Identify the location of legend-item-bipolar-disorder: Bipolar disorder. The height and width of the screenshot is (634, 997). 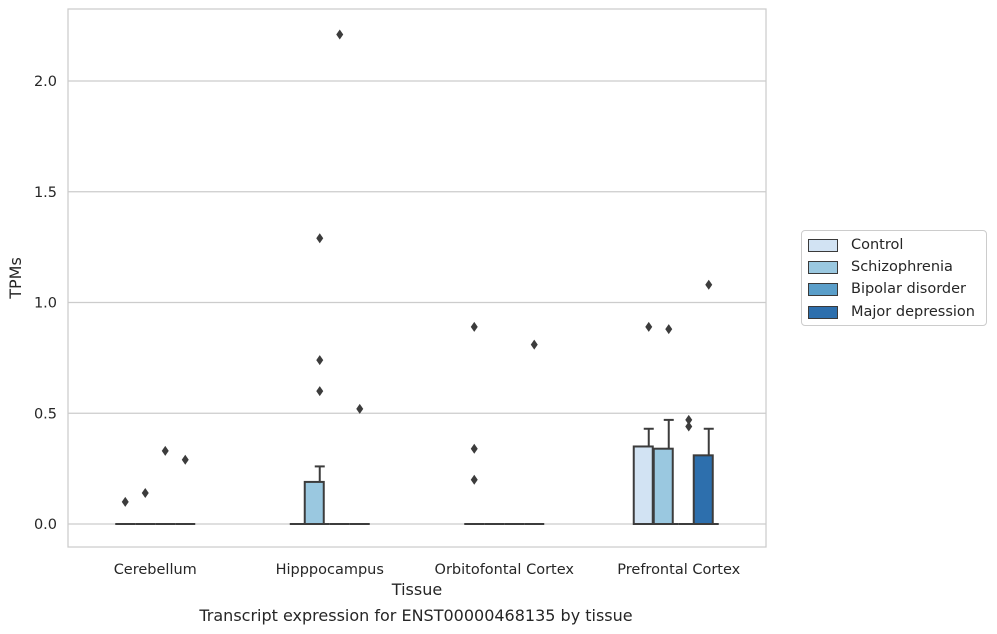
(887, 289).